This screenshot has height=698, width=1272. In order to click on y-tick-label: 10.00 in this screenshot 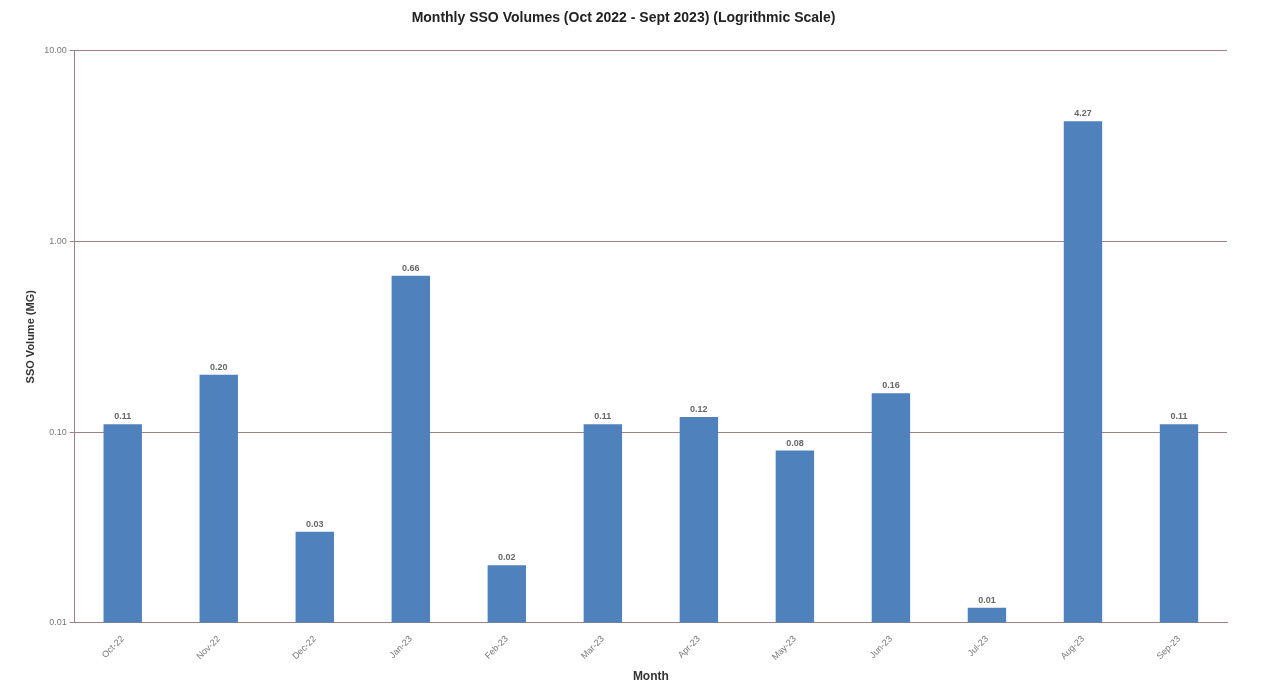, I will do `click(55, 50)`.